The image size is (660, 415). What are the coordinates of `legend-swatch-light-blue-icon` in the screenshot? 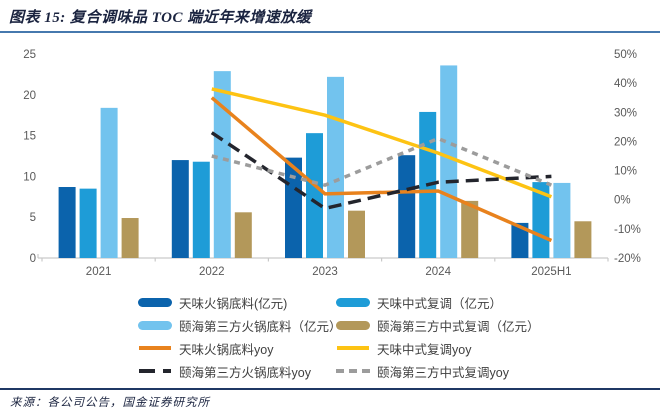 It's located at (155, 325).